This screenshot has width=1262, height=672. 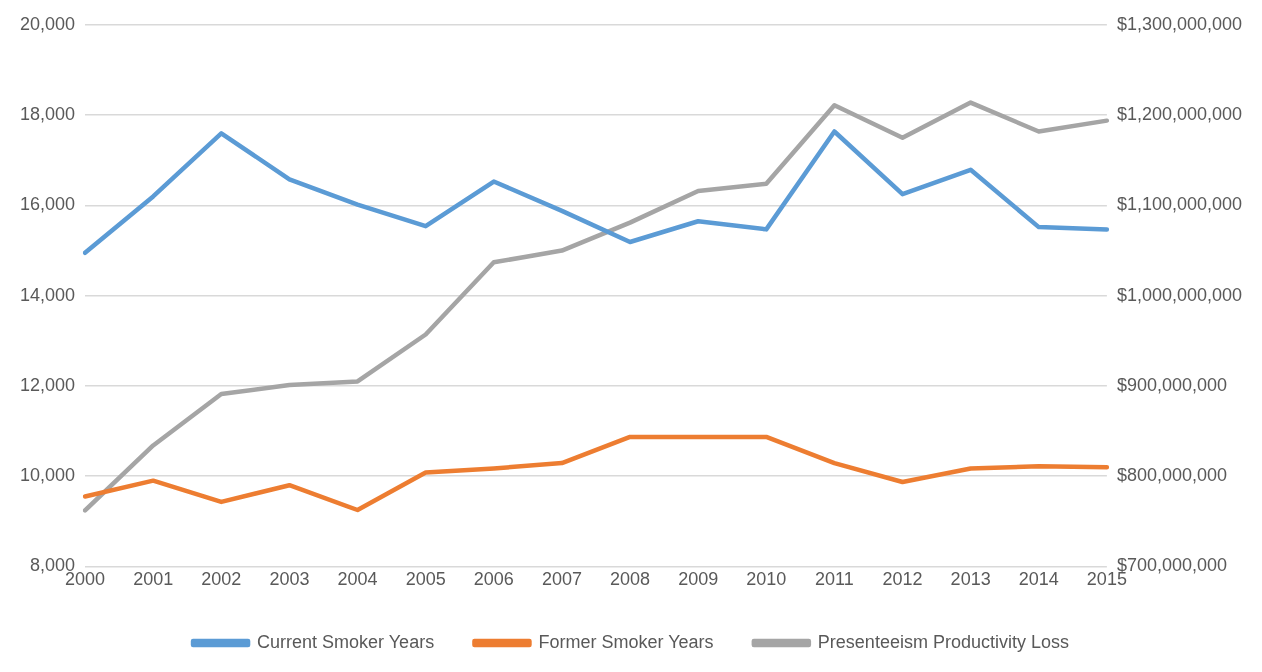 I want to click on y-tick-label: 16,000, so click(x=47, y=204).